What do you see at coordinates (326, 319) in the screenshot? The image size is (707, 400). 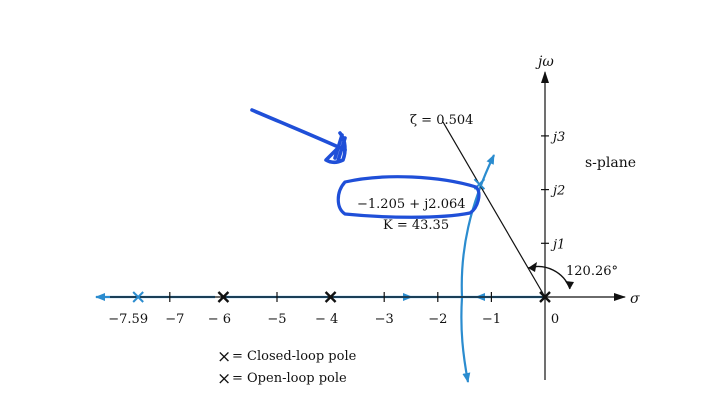 I see `real-tick-label: − 4` at bounding box center [326, 319].